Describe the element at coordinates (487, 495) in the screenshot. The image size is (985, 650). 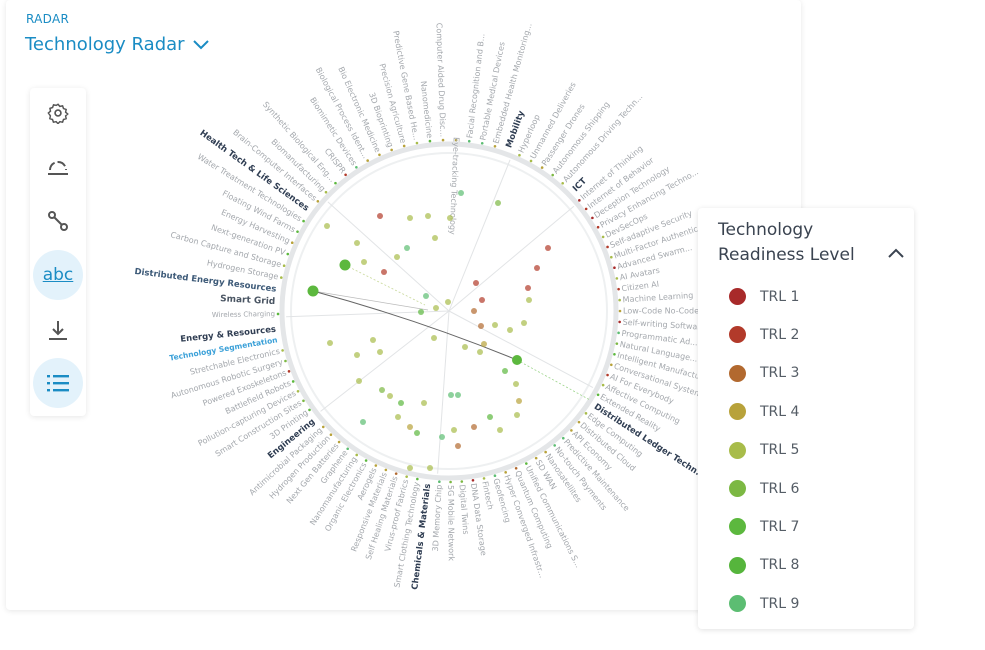
I see `technology-label: Fintech` at that location.